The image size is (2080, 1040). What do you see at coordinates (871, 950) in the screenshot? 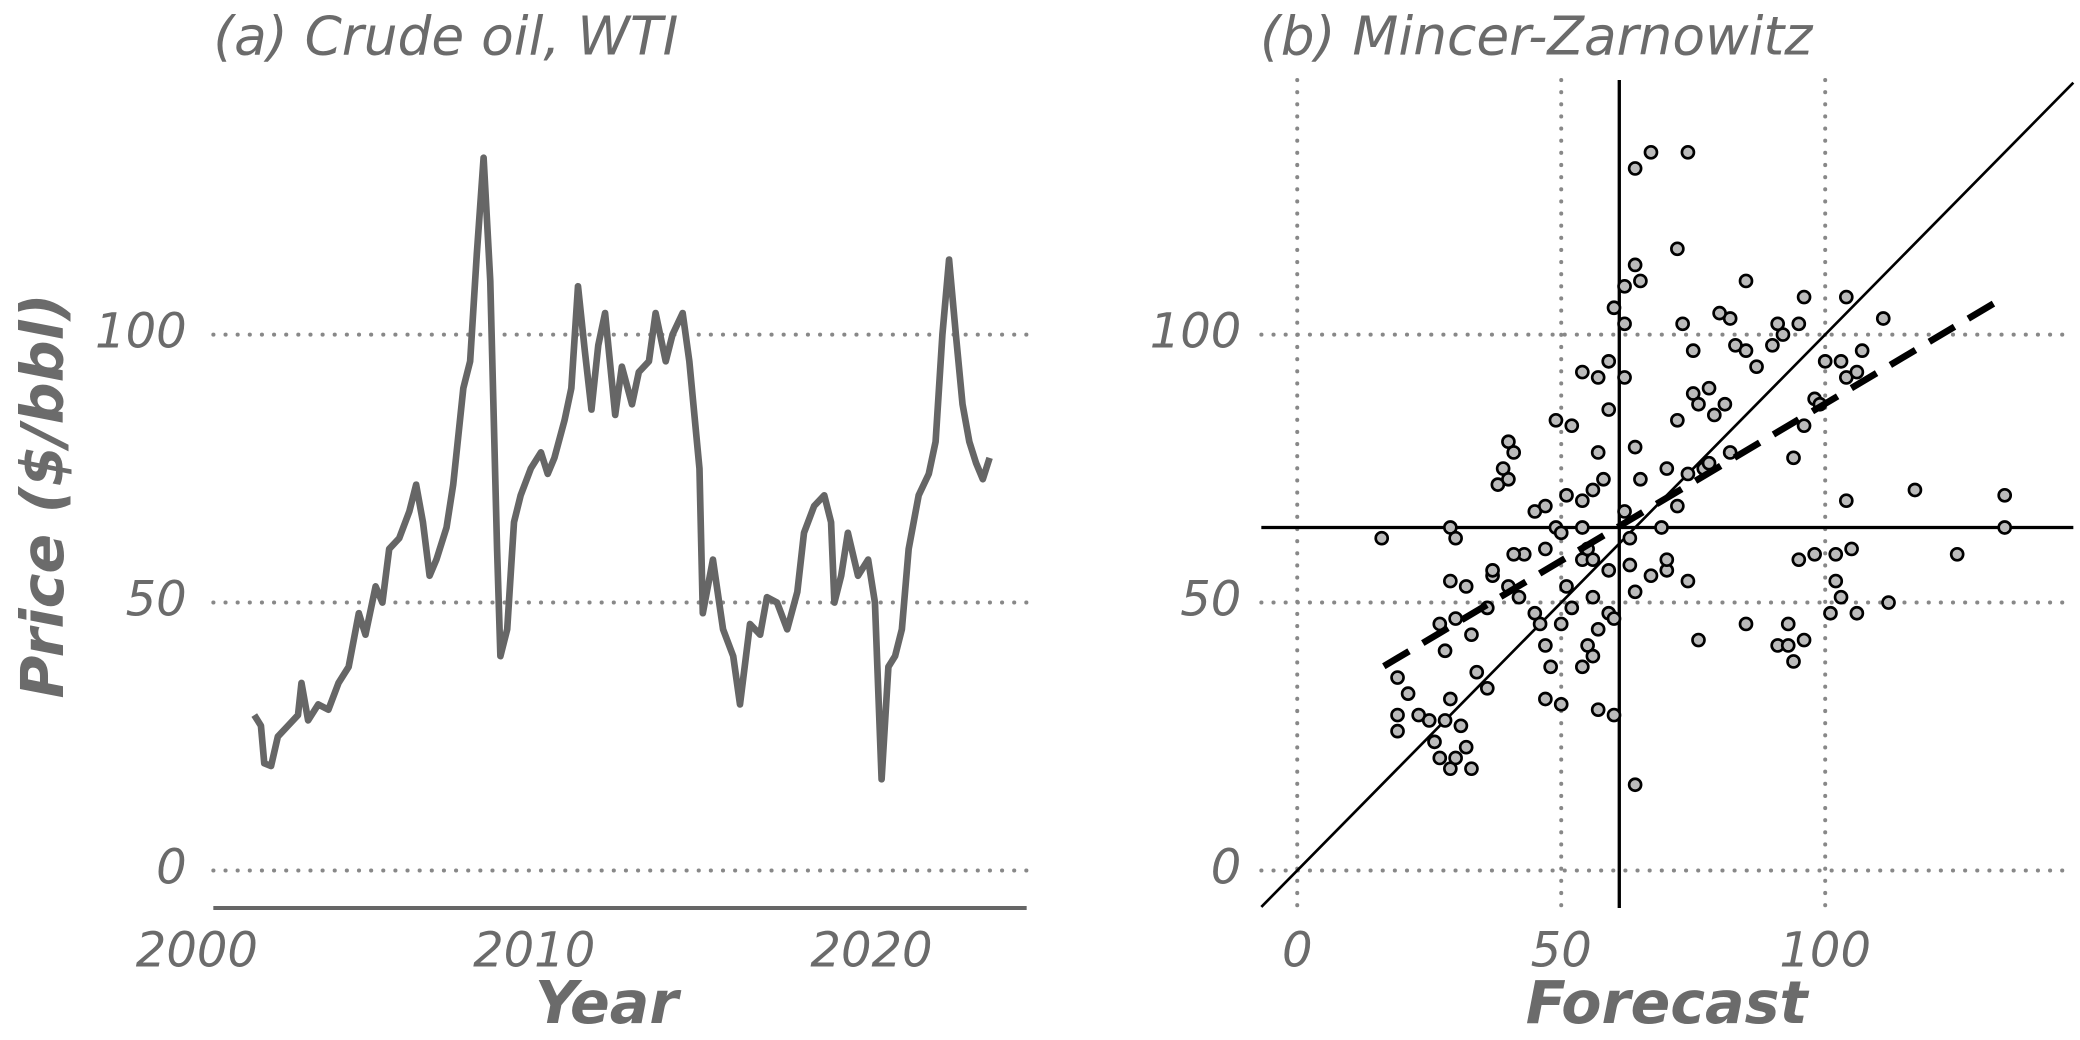
I see `x-tick-label: 2020` at bounding box center [871, 950].